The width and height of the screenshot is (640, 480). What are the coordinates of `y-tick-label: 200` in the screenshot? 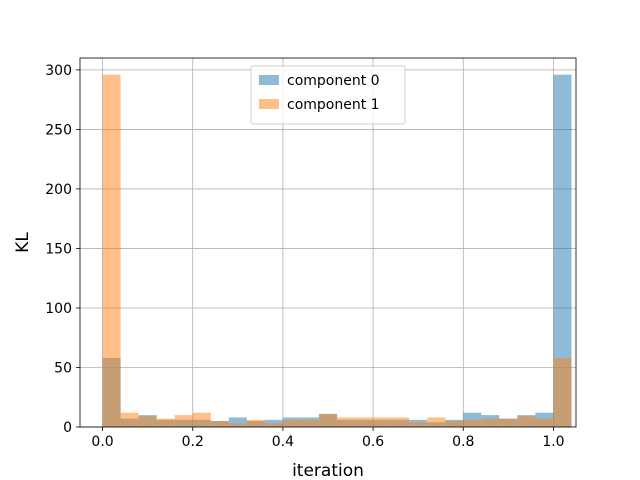 It's located at (58, 190).